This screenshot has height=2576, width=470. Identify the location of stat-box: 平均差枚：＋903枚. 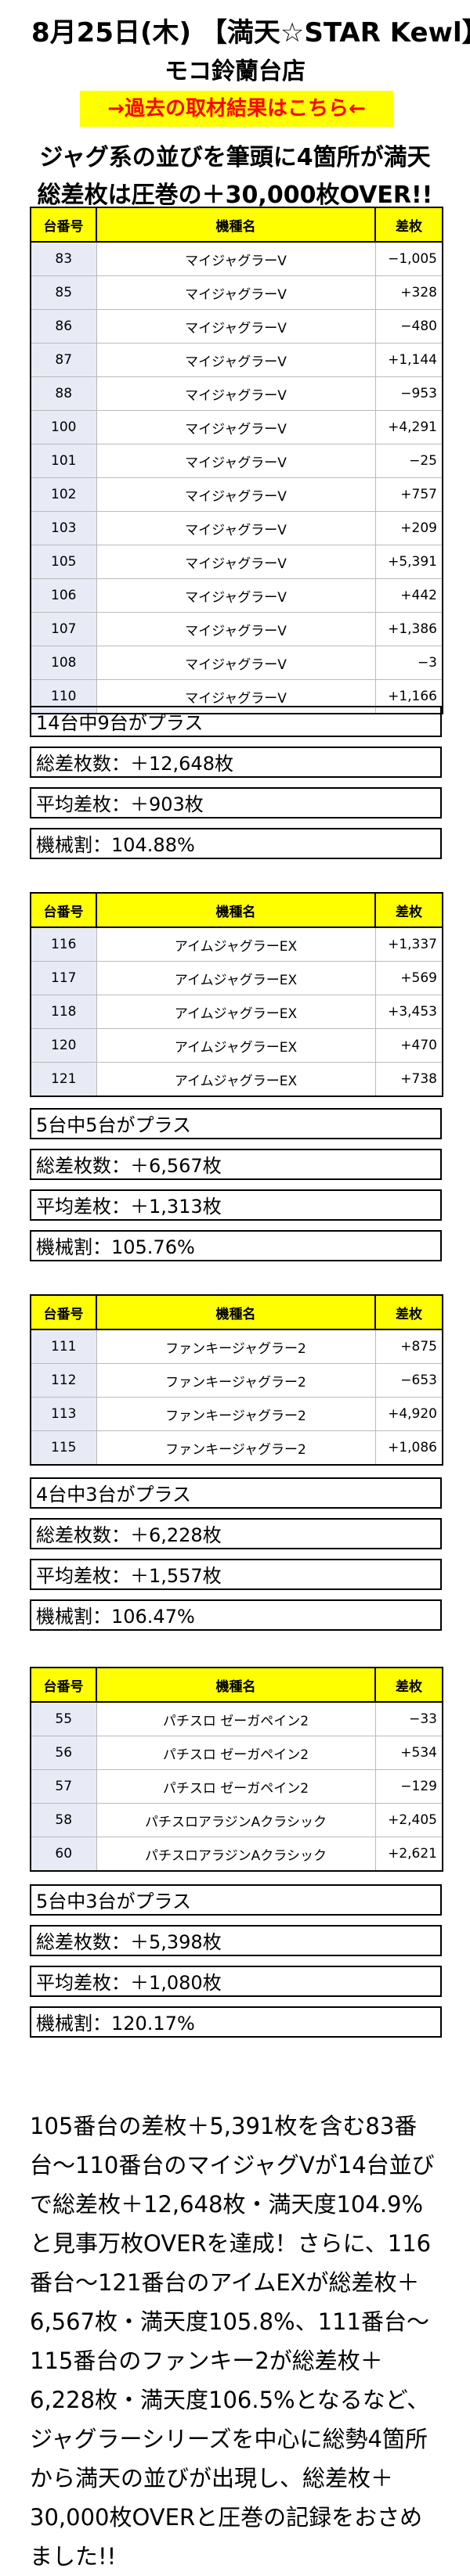
(236, 802).